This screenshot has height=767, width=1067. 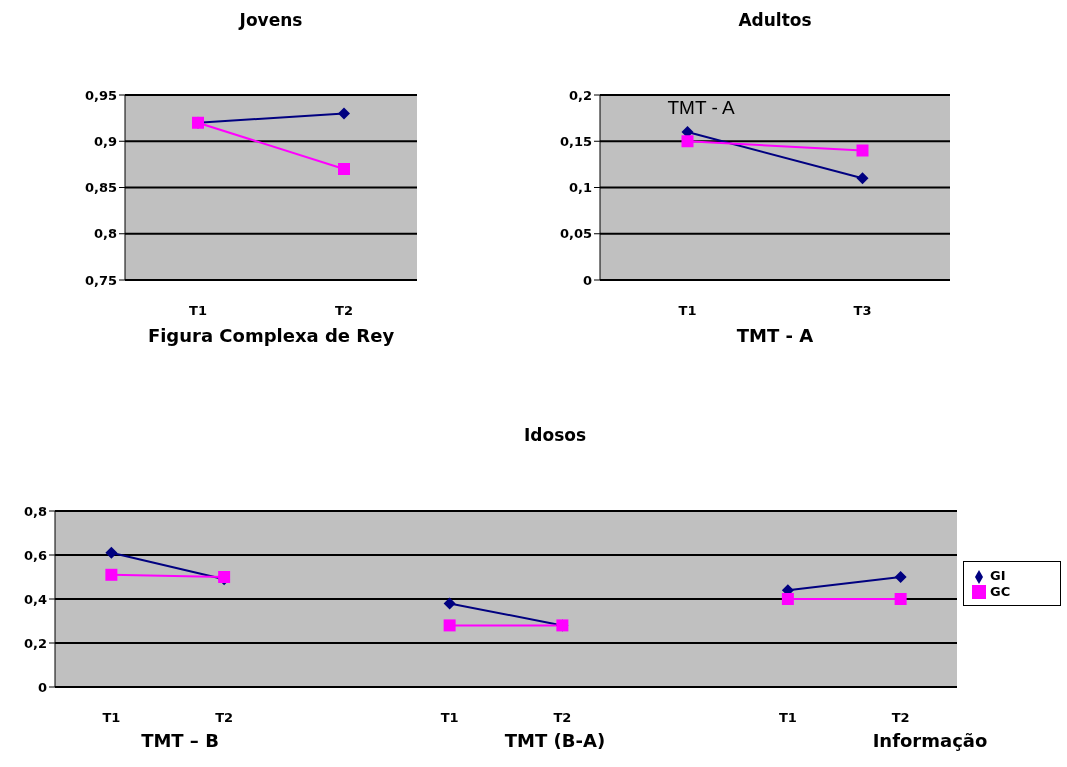 I want to click on x-axis-title: Figura Complexa de Rey, so click(x=271, y=335).